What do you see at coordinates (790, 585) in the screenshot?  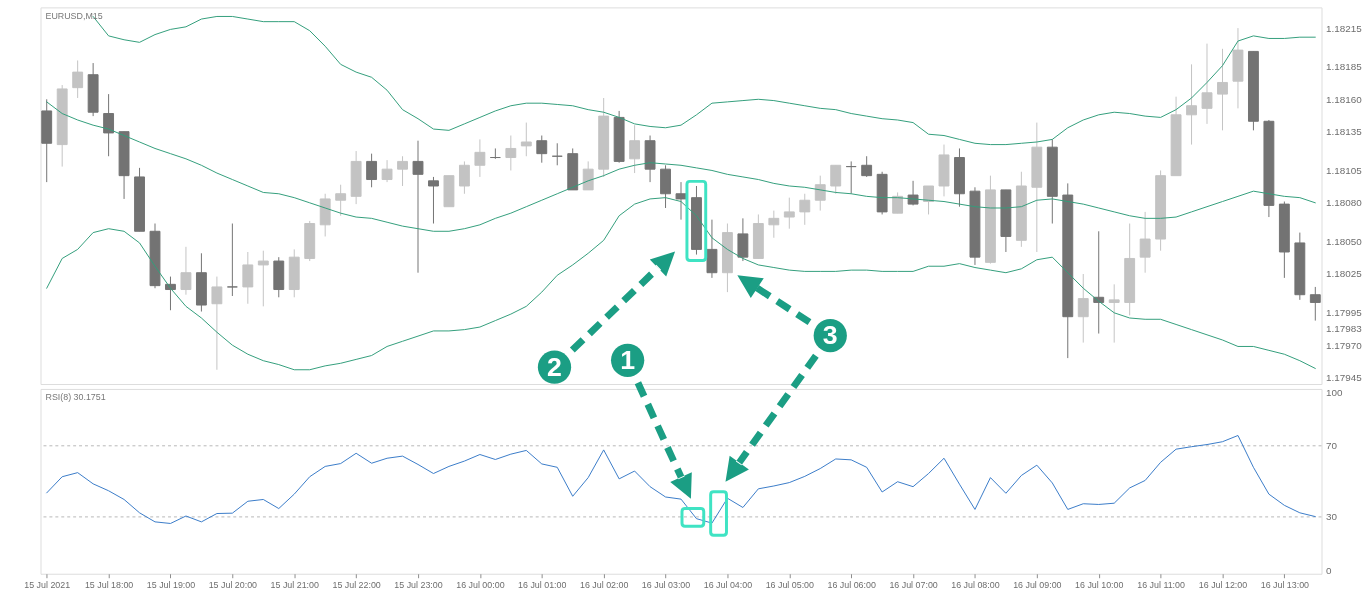 I see `x-tick-label: 16 Jul 05:00` at bounding box center [790, 585].